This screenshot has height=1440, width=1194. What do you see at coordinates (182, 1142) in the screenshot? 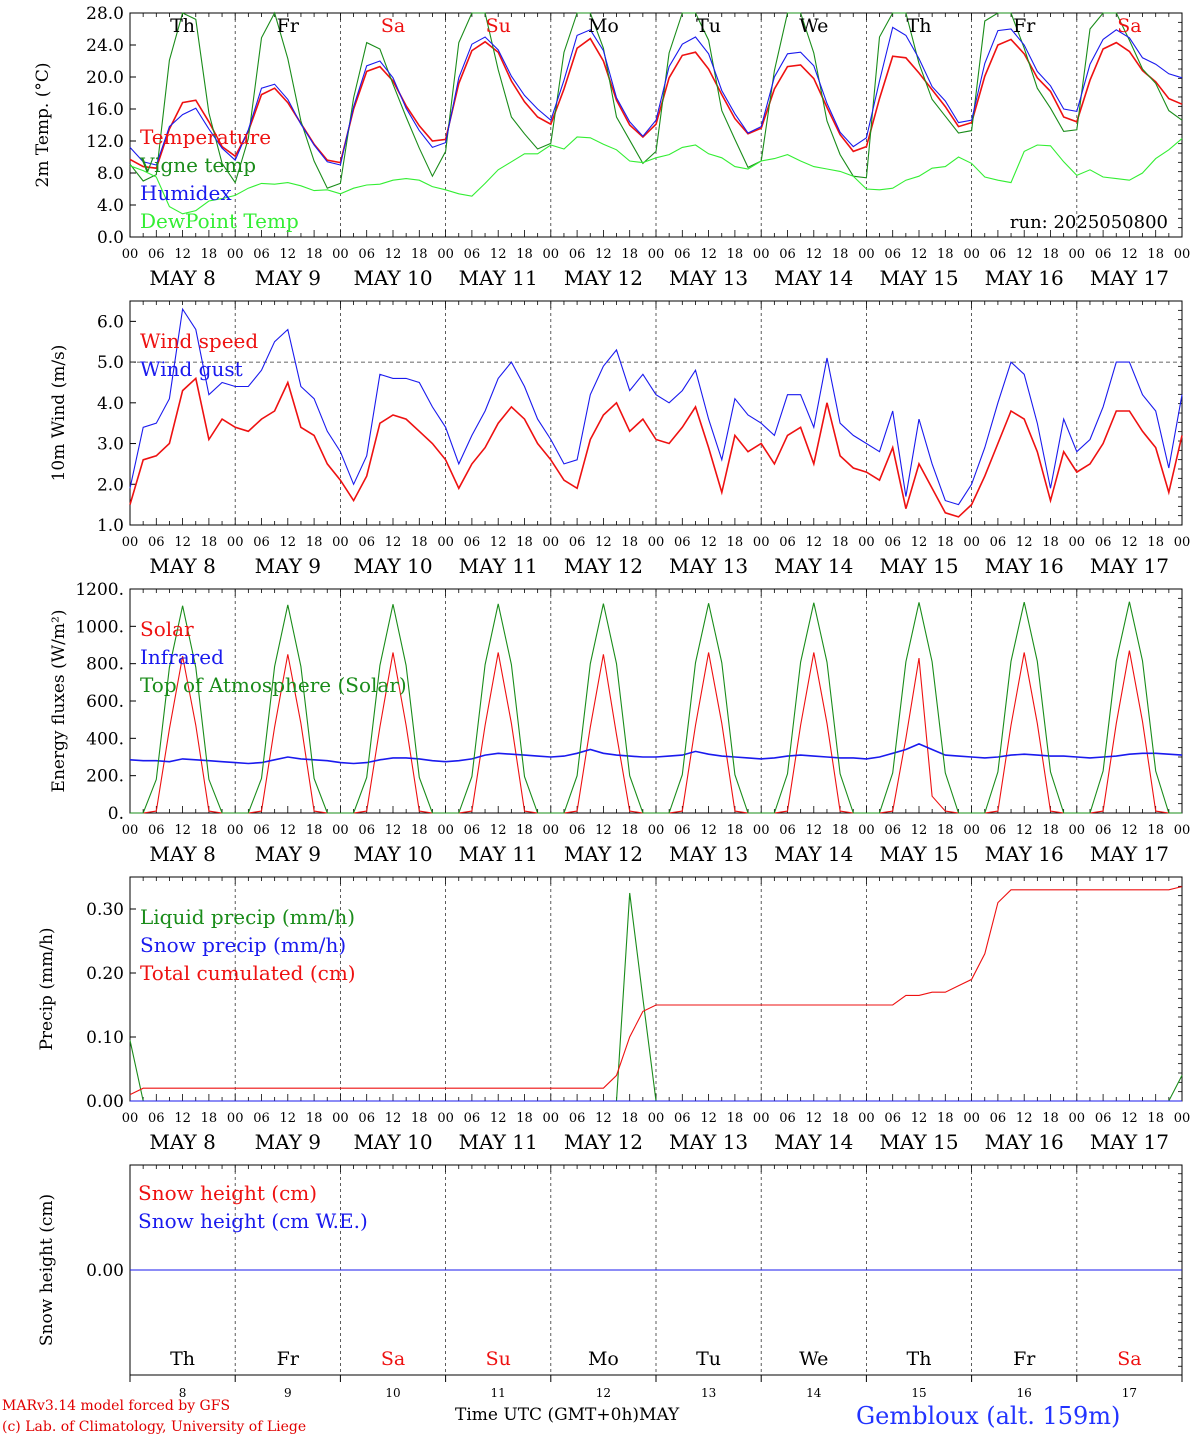
I see `date-label: MAY 8` at bounding box center [182, 1142].